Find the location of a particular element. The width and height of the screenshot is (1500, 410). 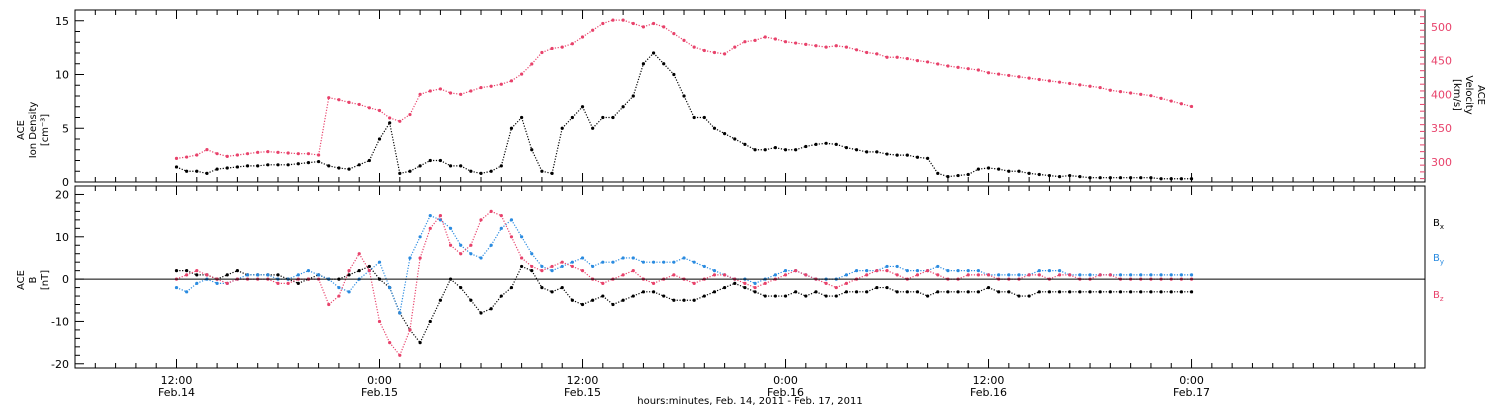

x-tick-date-label: Feb.17 is located at coordinates (1191, 392).